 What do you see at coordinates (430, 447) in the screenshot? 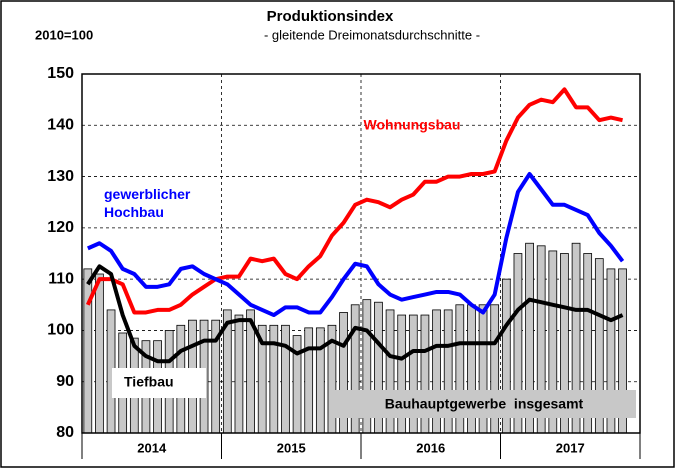
I see `x-tick-label: 2016` at bounding box center [430, 447].